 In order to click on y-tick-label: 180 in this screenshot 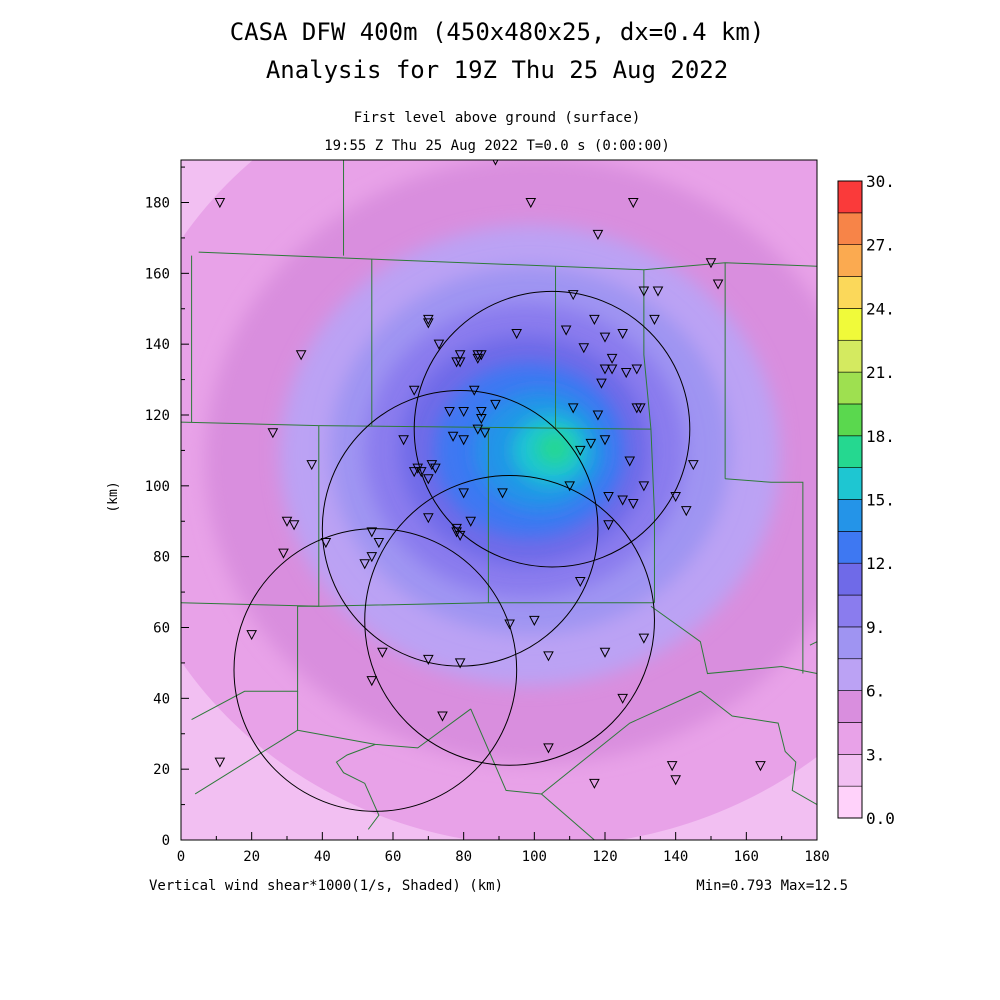, I will do `click(157, 204)`.